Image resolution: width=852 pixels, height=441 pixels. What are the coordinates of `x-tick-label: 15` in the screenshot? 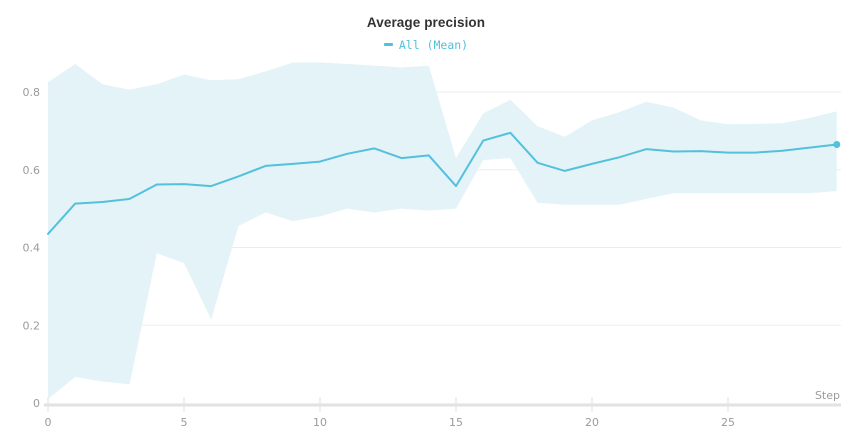 It's located at (456, 422).